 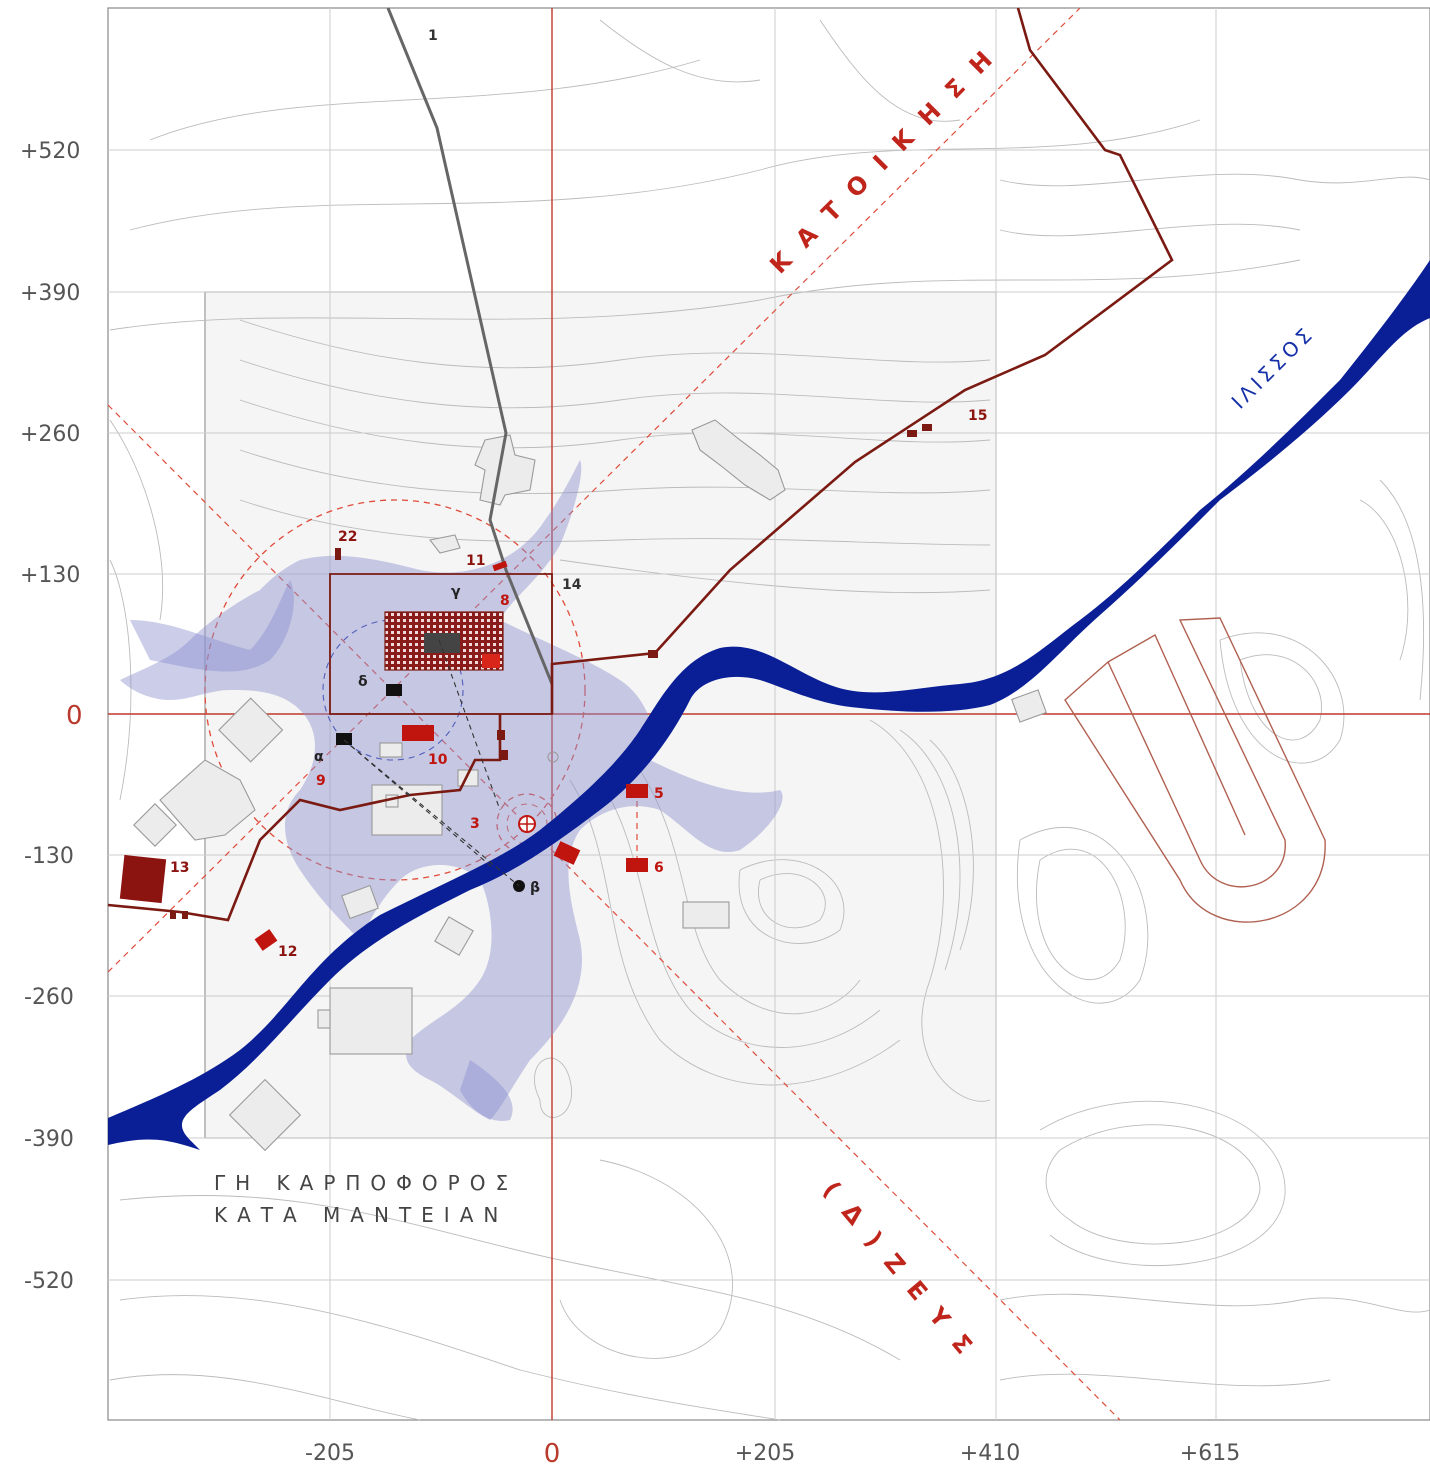 What do you see at coordinates (491, 661) in the screenshot?
I see `temple-corner-marker` at bounding box center [491, 661].